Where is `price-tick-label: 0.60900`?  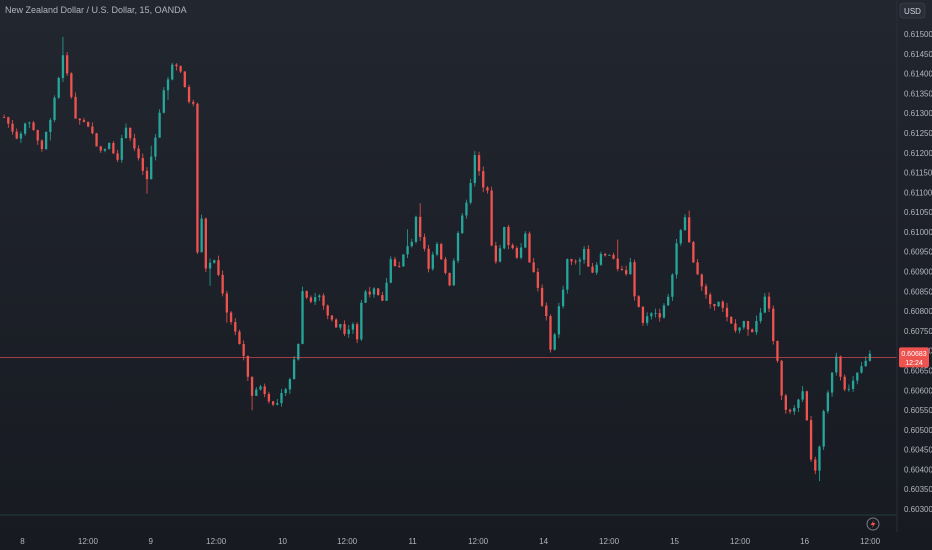
price-tick-label: 0.60900 is located at coordinates (918, 272).